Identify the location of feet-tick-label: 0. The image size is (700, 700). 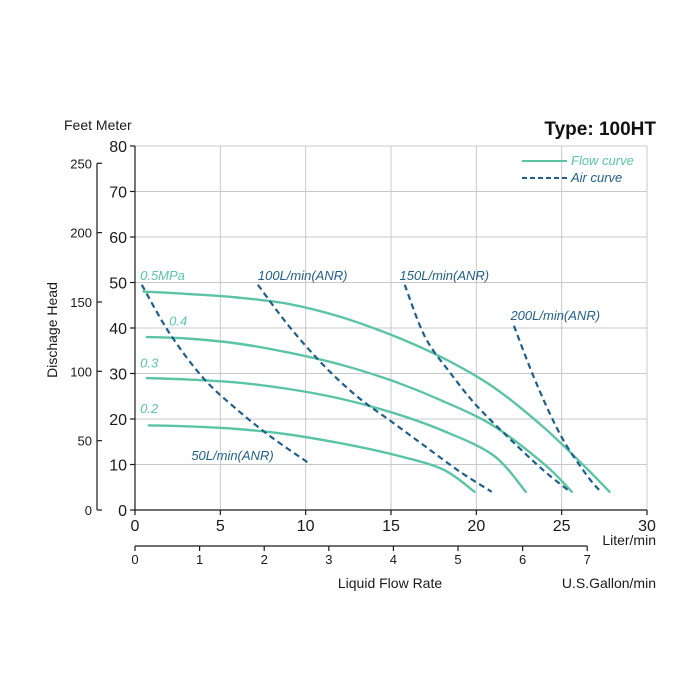
(88, 510).